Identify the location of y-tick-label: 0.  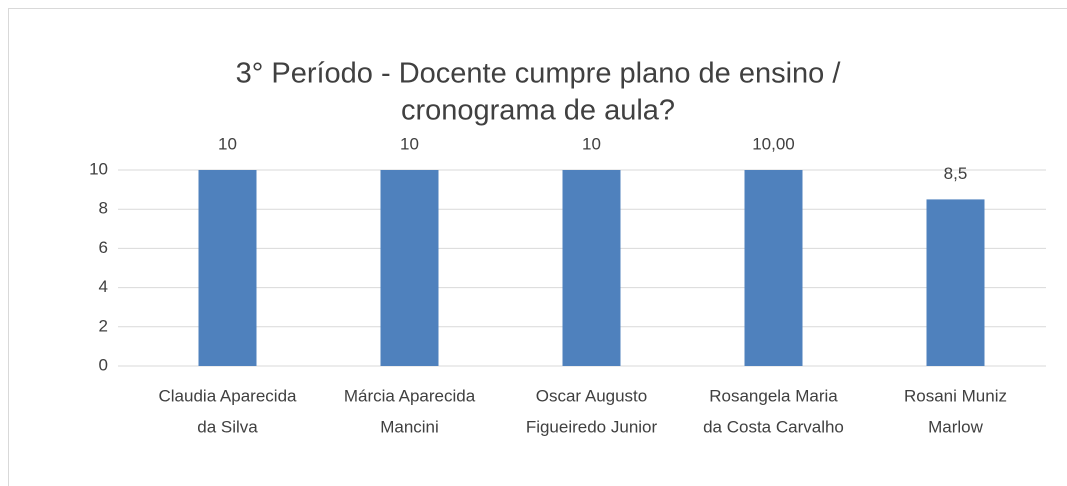
(103, 364).